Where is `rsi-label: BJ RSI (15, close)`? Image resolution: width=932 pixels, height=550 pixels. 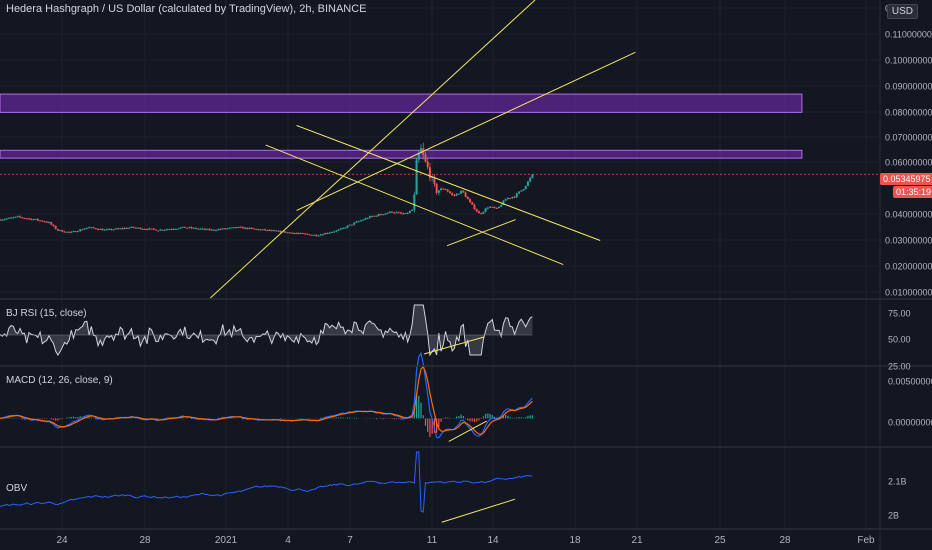
rsi-label: BJ RSI (15, close) is located at coordinates (46, 313).